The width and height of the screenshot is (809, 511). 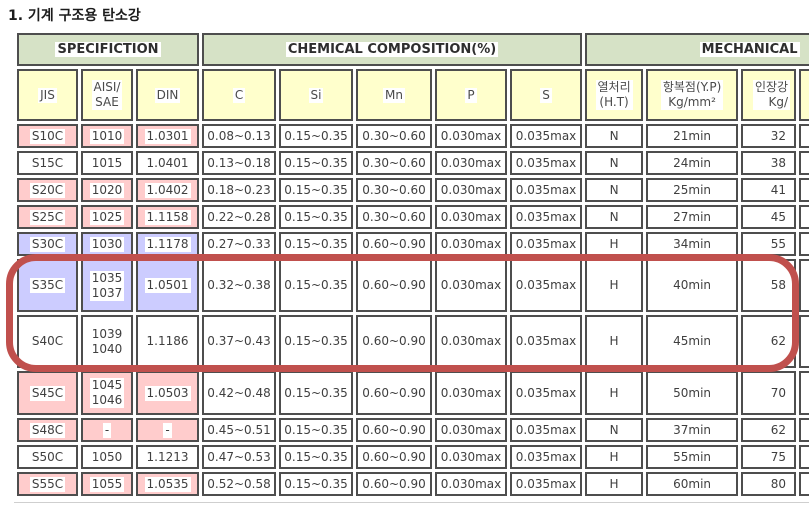 What do you see at coordinates (239, 190) in the screenshot?
I see `cell-c: 0.18~0.23` at bounding box center [239, 190].